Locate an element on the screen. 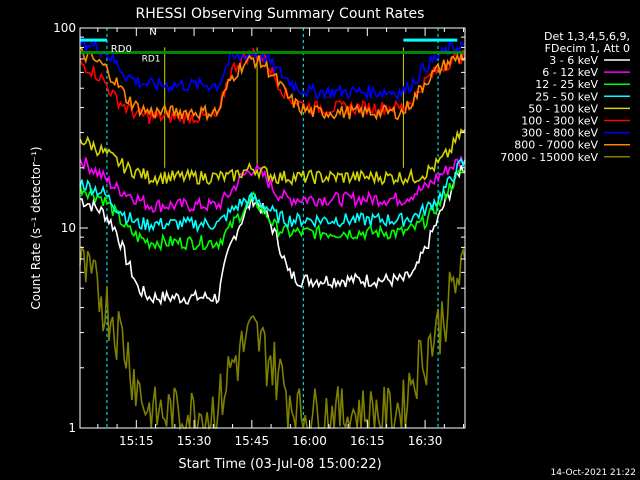 This screenshot has height=480, width=640. night-marker-label: N is located at coordinates (152, 32).